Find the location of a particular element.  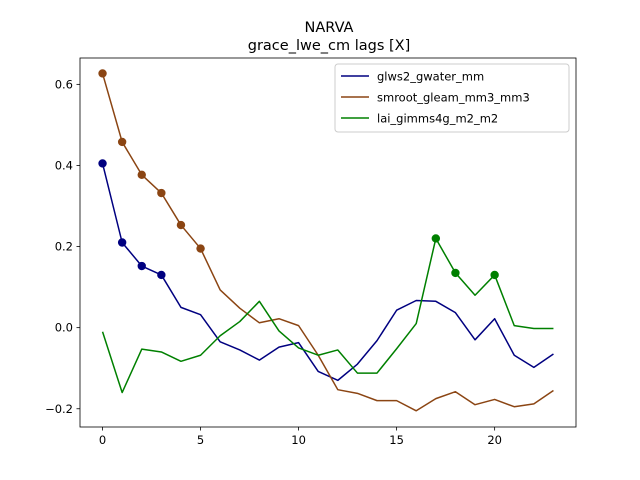

y-tick-label-4: 0.6 is located at coordinates (64, 84).